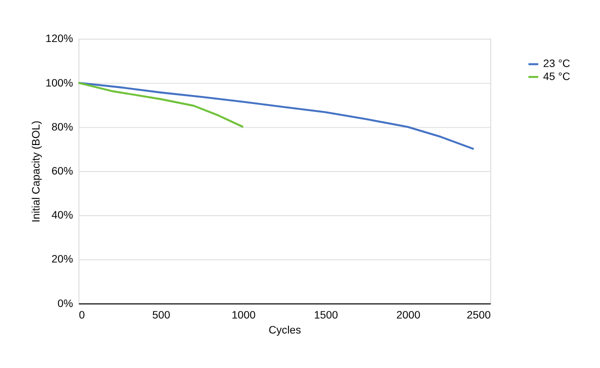 The height and width of the screenshot is (368, 600). What do you see at coordinates (244, 316) in the screenshot?
I see `x-tick-label: 1000` at bounding box center [244, 316].